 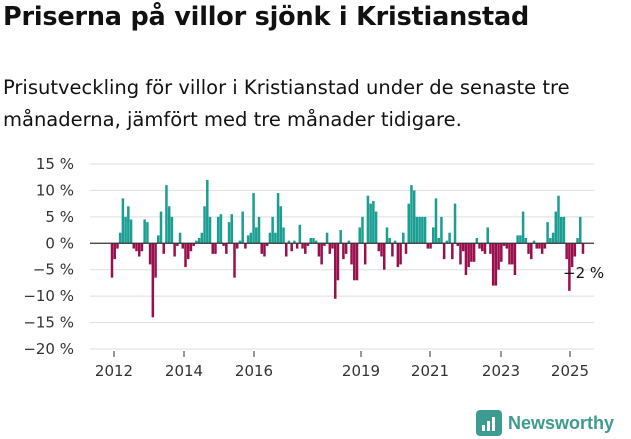 What do you see at coordinates (59, 217) in the screenshot?
I see `y-tick-label: 5 %` at bounding box center [59, 217].